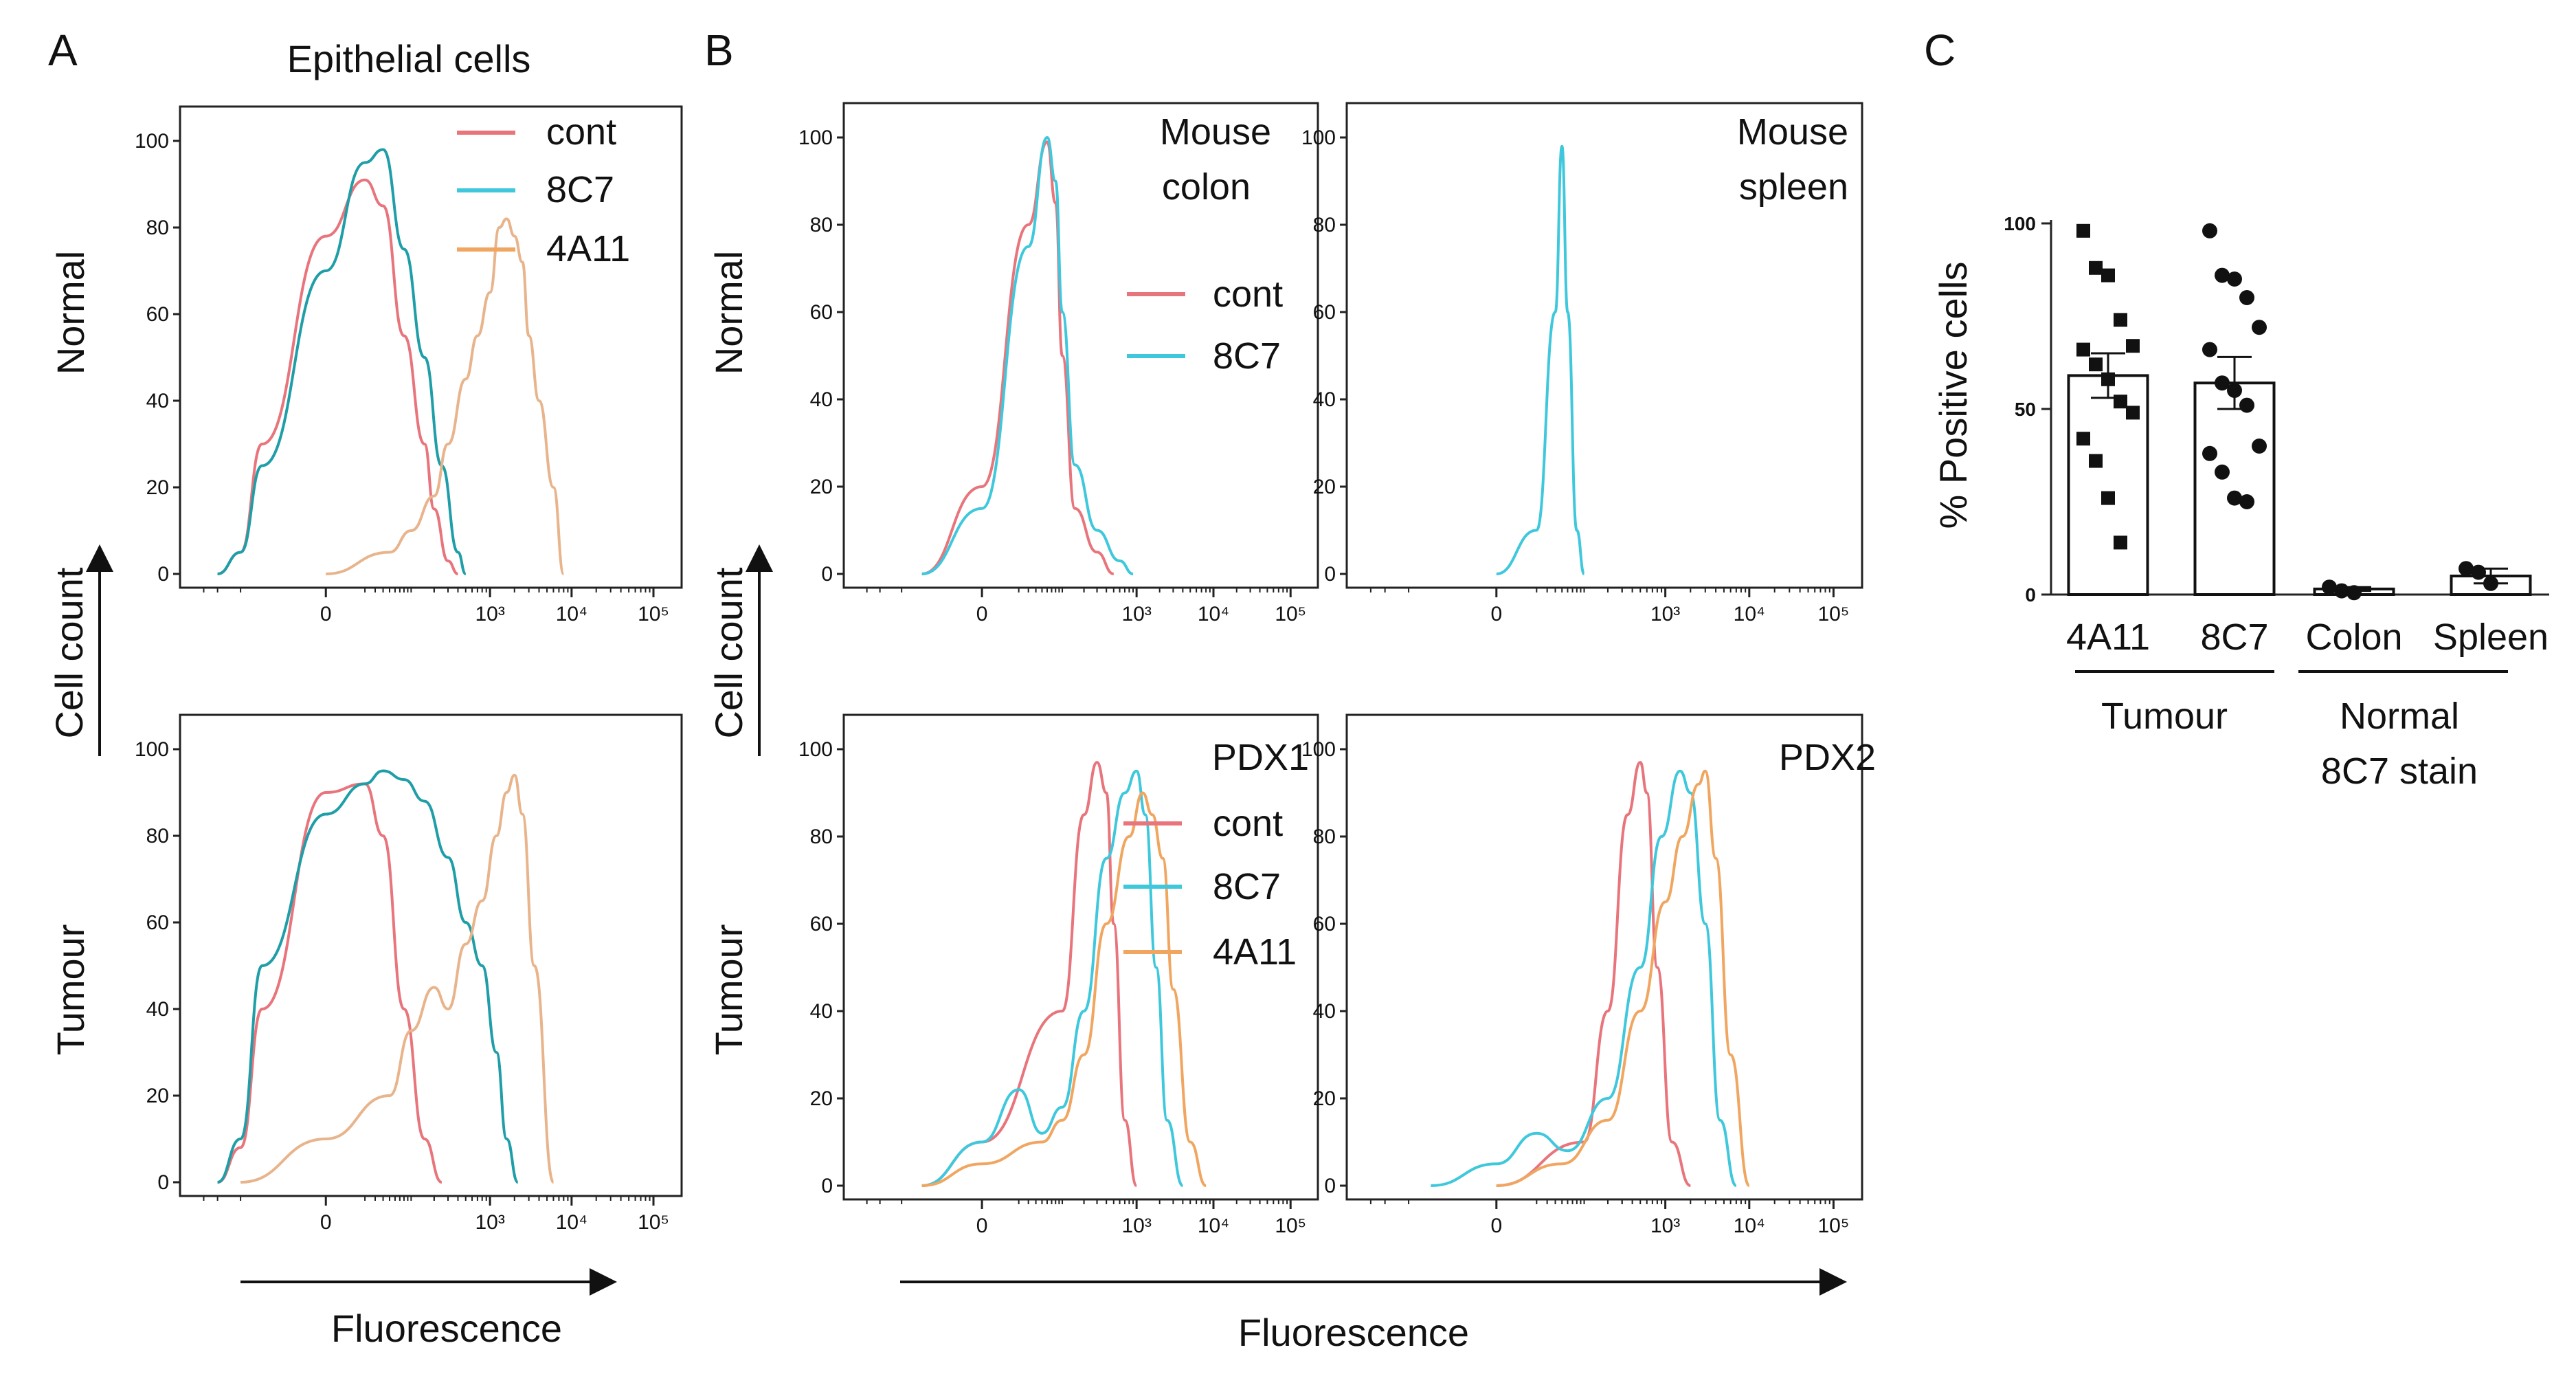 The height and width of the screenshot is (1374, 2576). Describe the element at coordinates (1940, 50) in the screenshot. I see `panel-c-letter: C` at that location.